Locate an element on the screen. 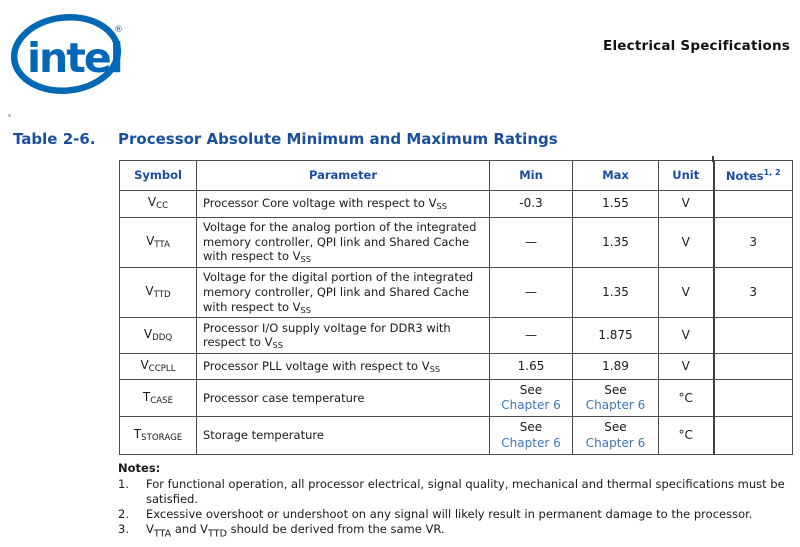  notes-column-tick is located at coordinates (713, 159).